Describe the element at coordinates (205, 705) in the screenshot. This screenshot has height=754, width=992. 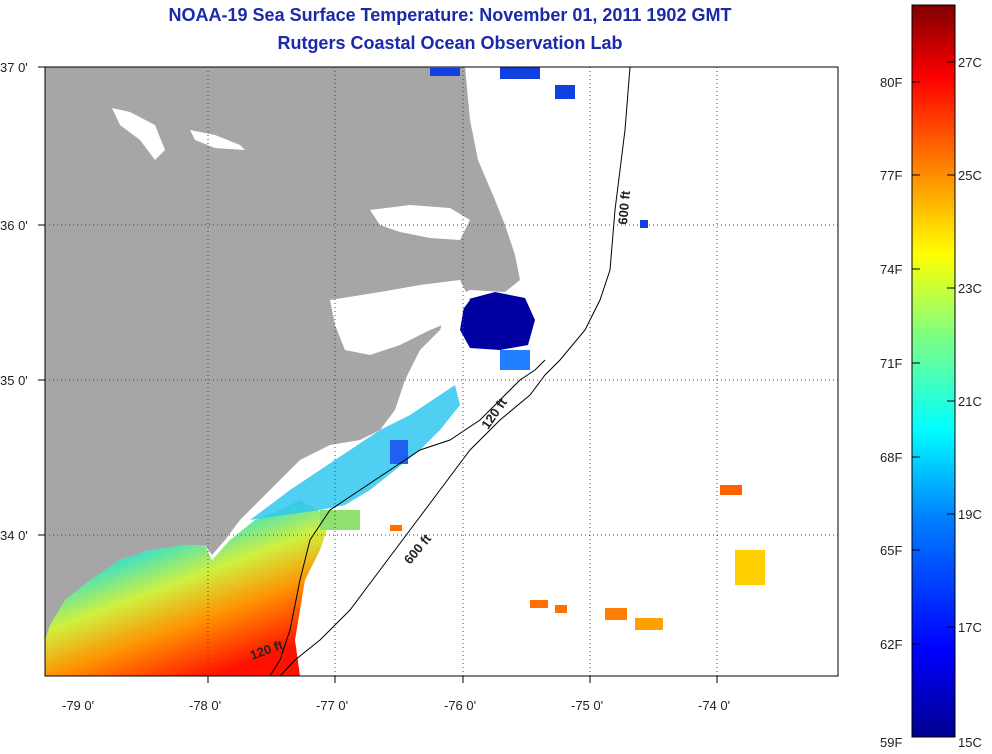
I see `lon-label: -78 0'` at that location.